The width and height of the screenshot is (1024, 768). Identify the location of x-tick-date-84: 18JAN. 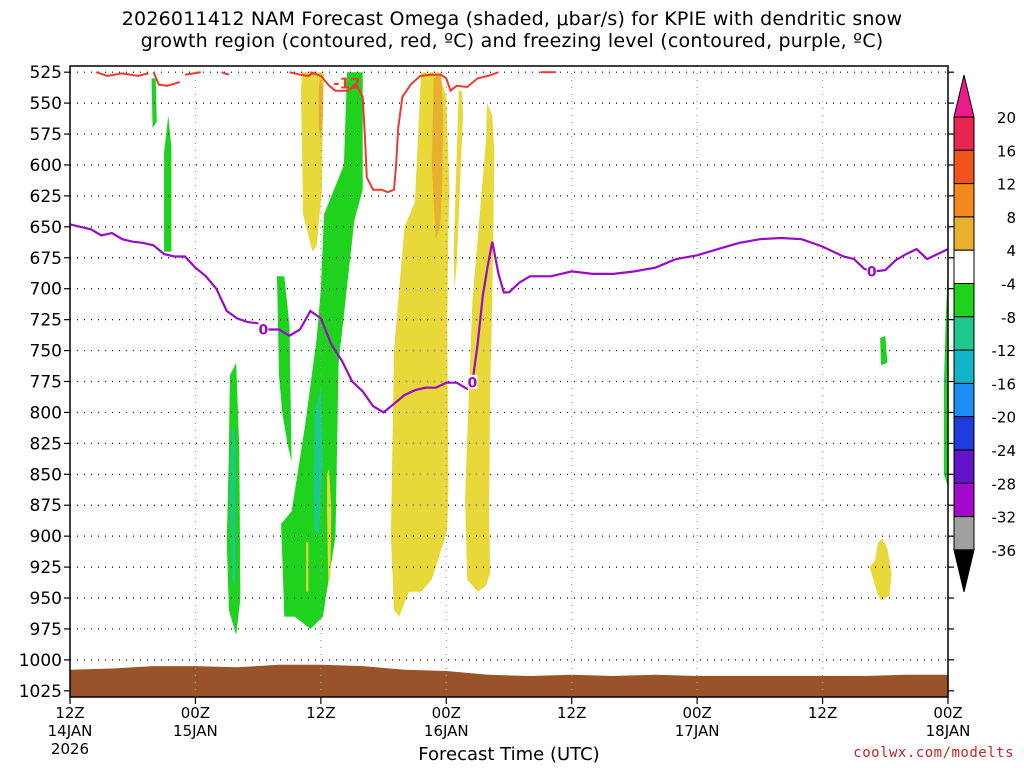
(948, 731).